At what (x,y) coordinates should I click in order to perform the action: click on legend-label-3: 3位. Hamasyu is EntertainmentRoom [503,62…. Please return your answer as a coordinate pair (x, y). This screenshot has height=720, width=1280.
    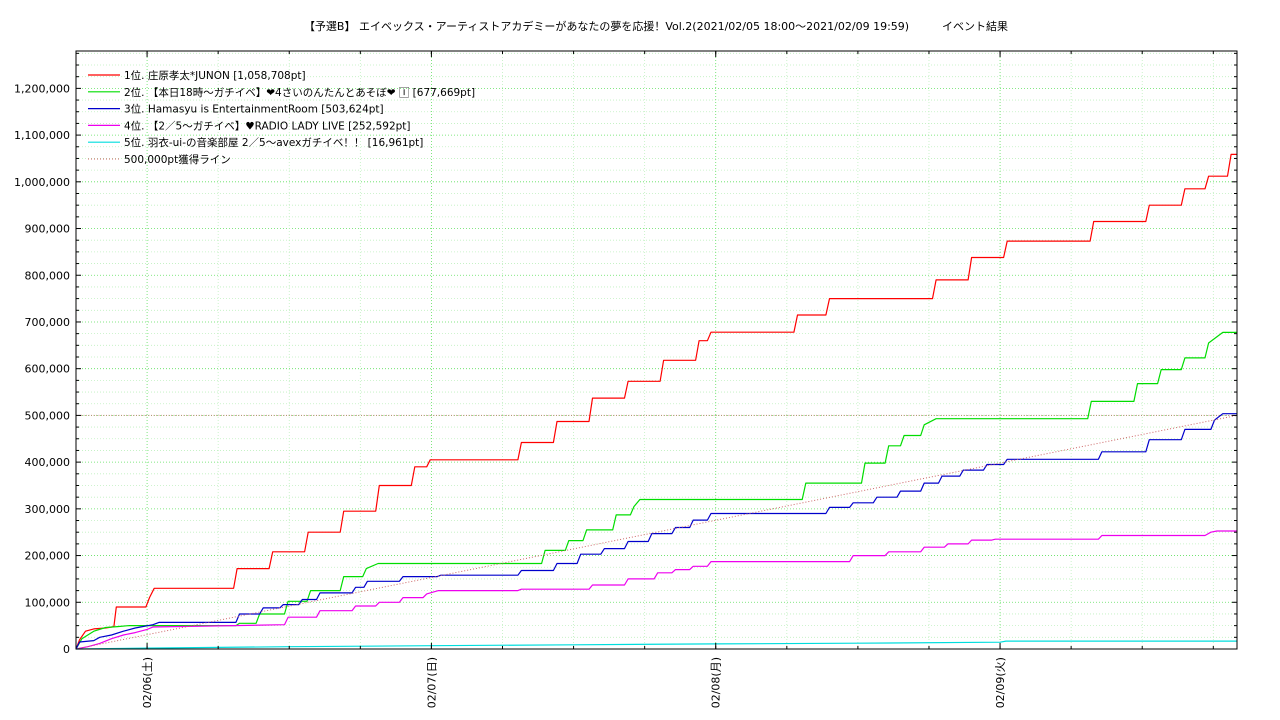
    Looking at the image, I should click on (254, 109).